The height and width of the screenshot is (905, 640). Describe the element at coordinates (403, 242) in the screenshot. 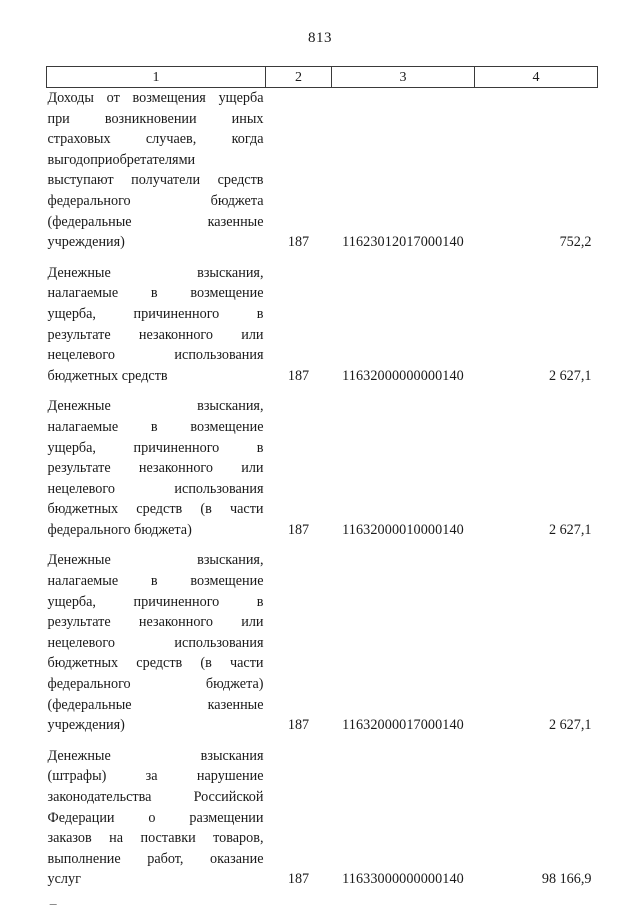

I see `cell-classification-code: 11623012017000140` at that location.